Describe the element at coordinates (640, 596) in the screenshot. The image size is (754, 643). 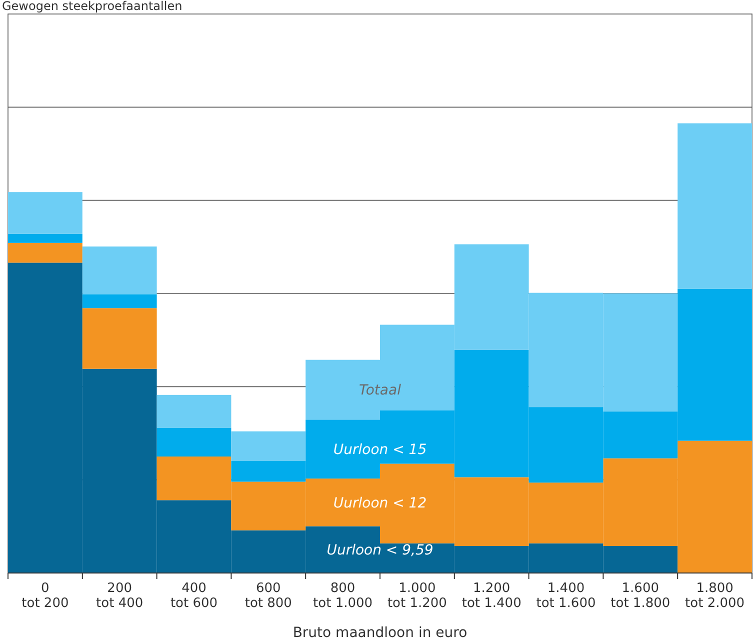
I see `x-tick-label: 1.600 tot 1.800` at that location.